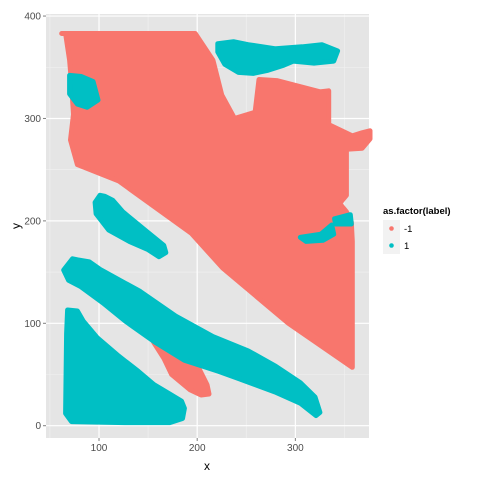 This screenshot has width=480, height=480. I want to click on y-tick-label: 200, so click(32, 221).